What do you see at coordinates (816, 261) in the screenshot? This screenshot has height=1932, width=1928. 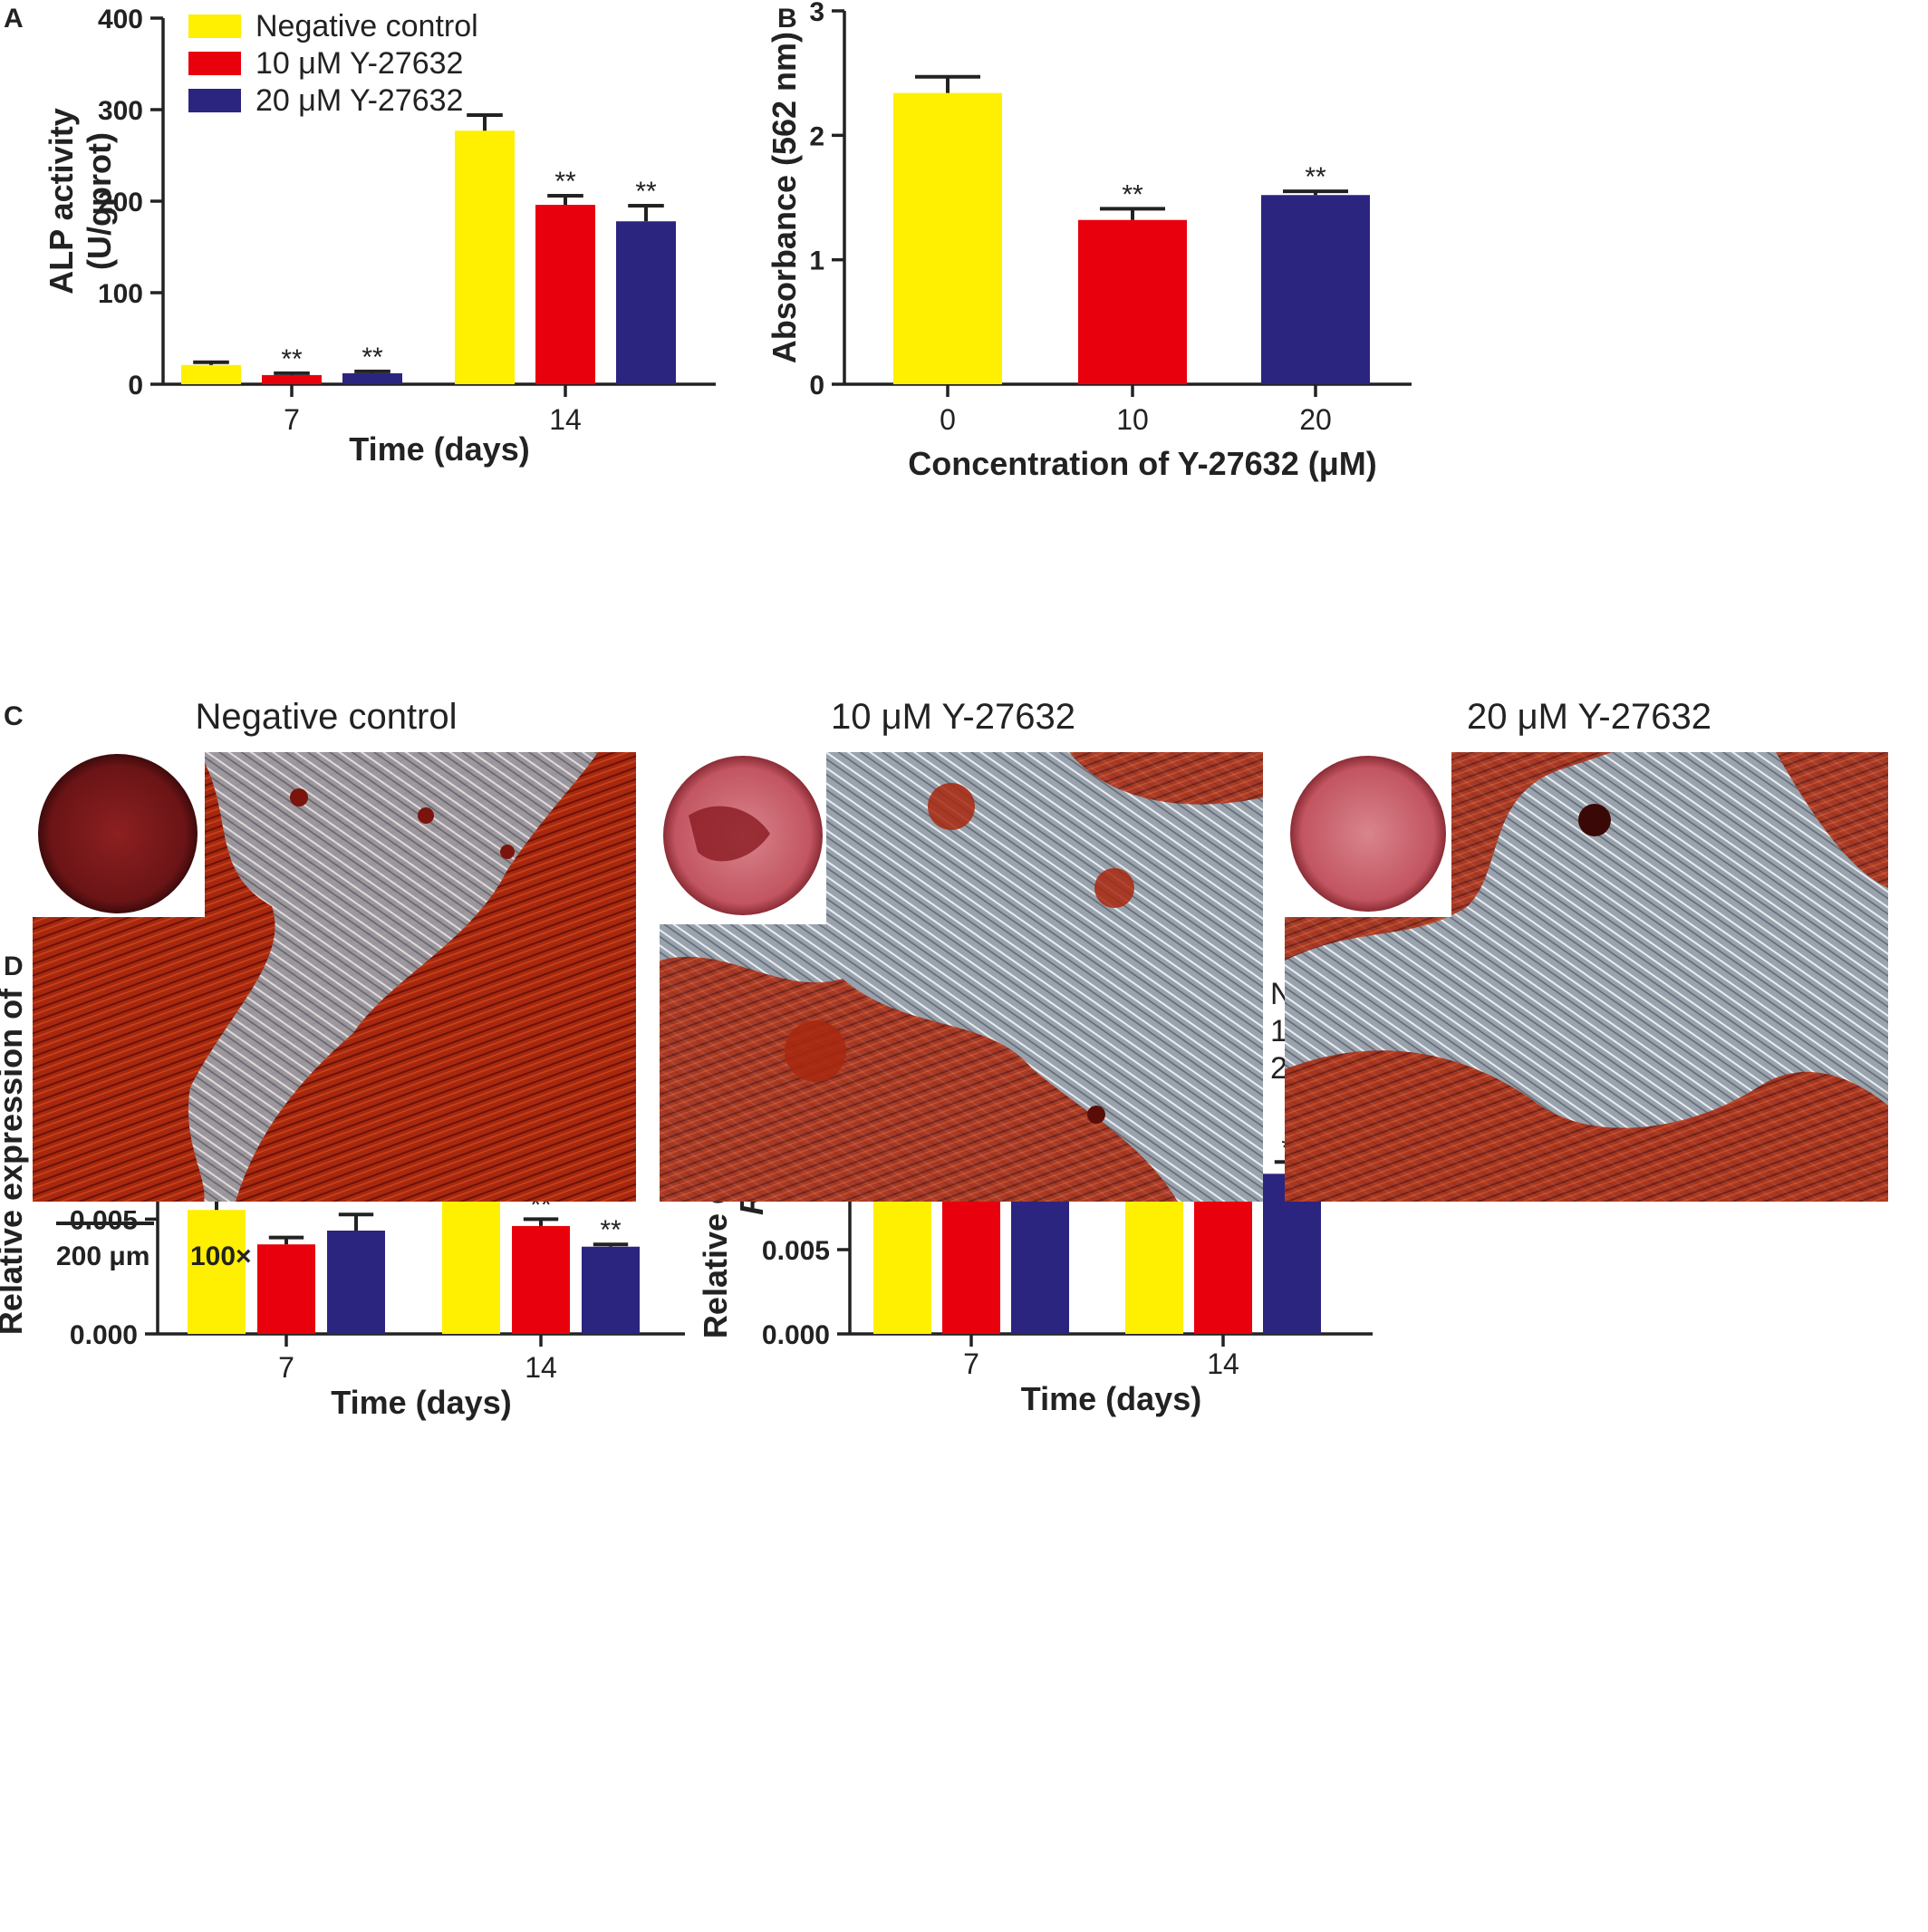 I see `panel-b-y-tick-label: 1` at bounding box center [816, 261].